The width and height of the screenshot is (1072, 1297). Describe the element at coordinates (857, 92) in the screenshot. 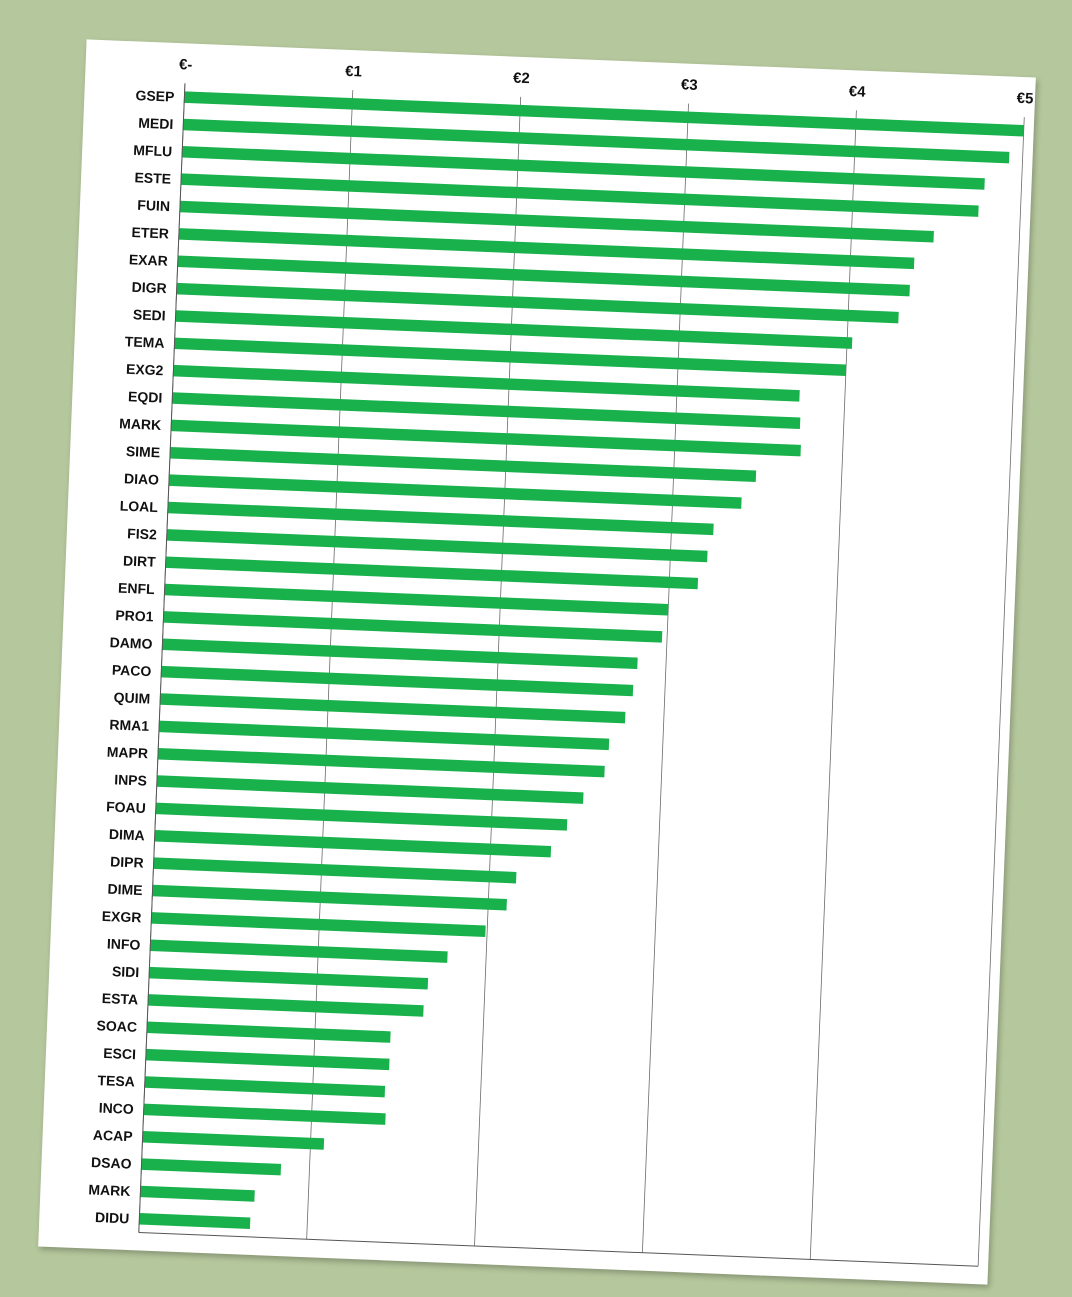

I see `x-tick-label: €4` at that location.